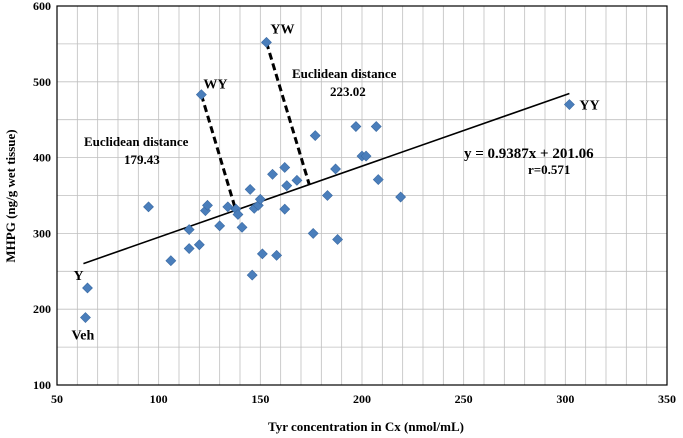 Image resolution: width=683 pixels, height=438 pixels. What do you see at coordinates (42, 385) in the screenshot?
I see `y-tick-label: 100` at bounding box center [42, 385].